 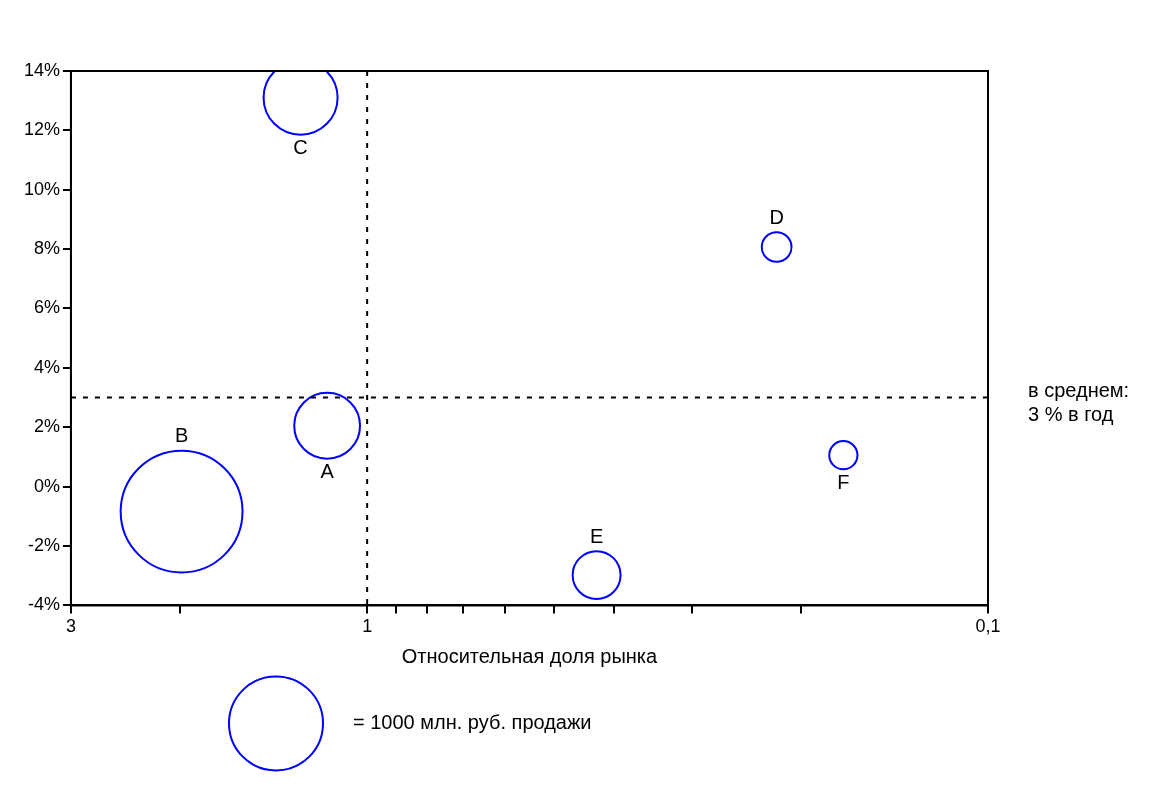 What do you see at coordinates (41, 129) in the screenshot?
I see `y-tick-label: 12%` at bounding box center [41, 129].